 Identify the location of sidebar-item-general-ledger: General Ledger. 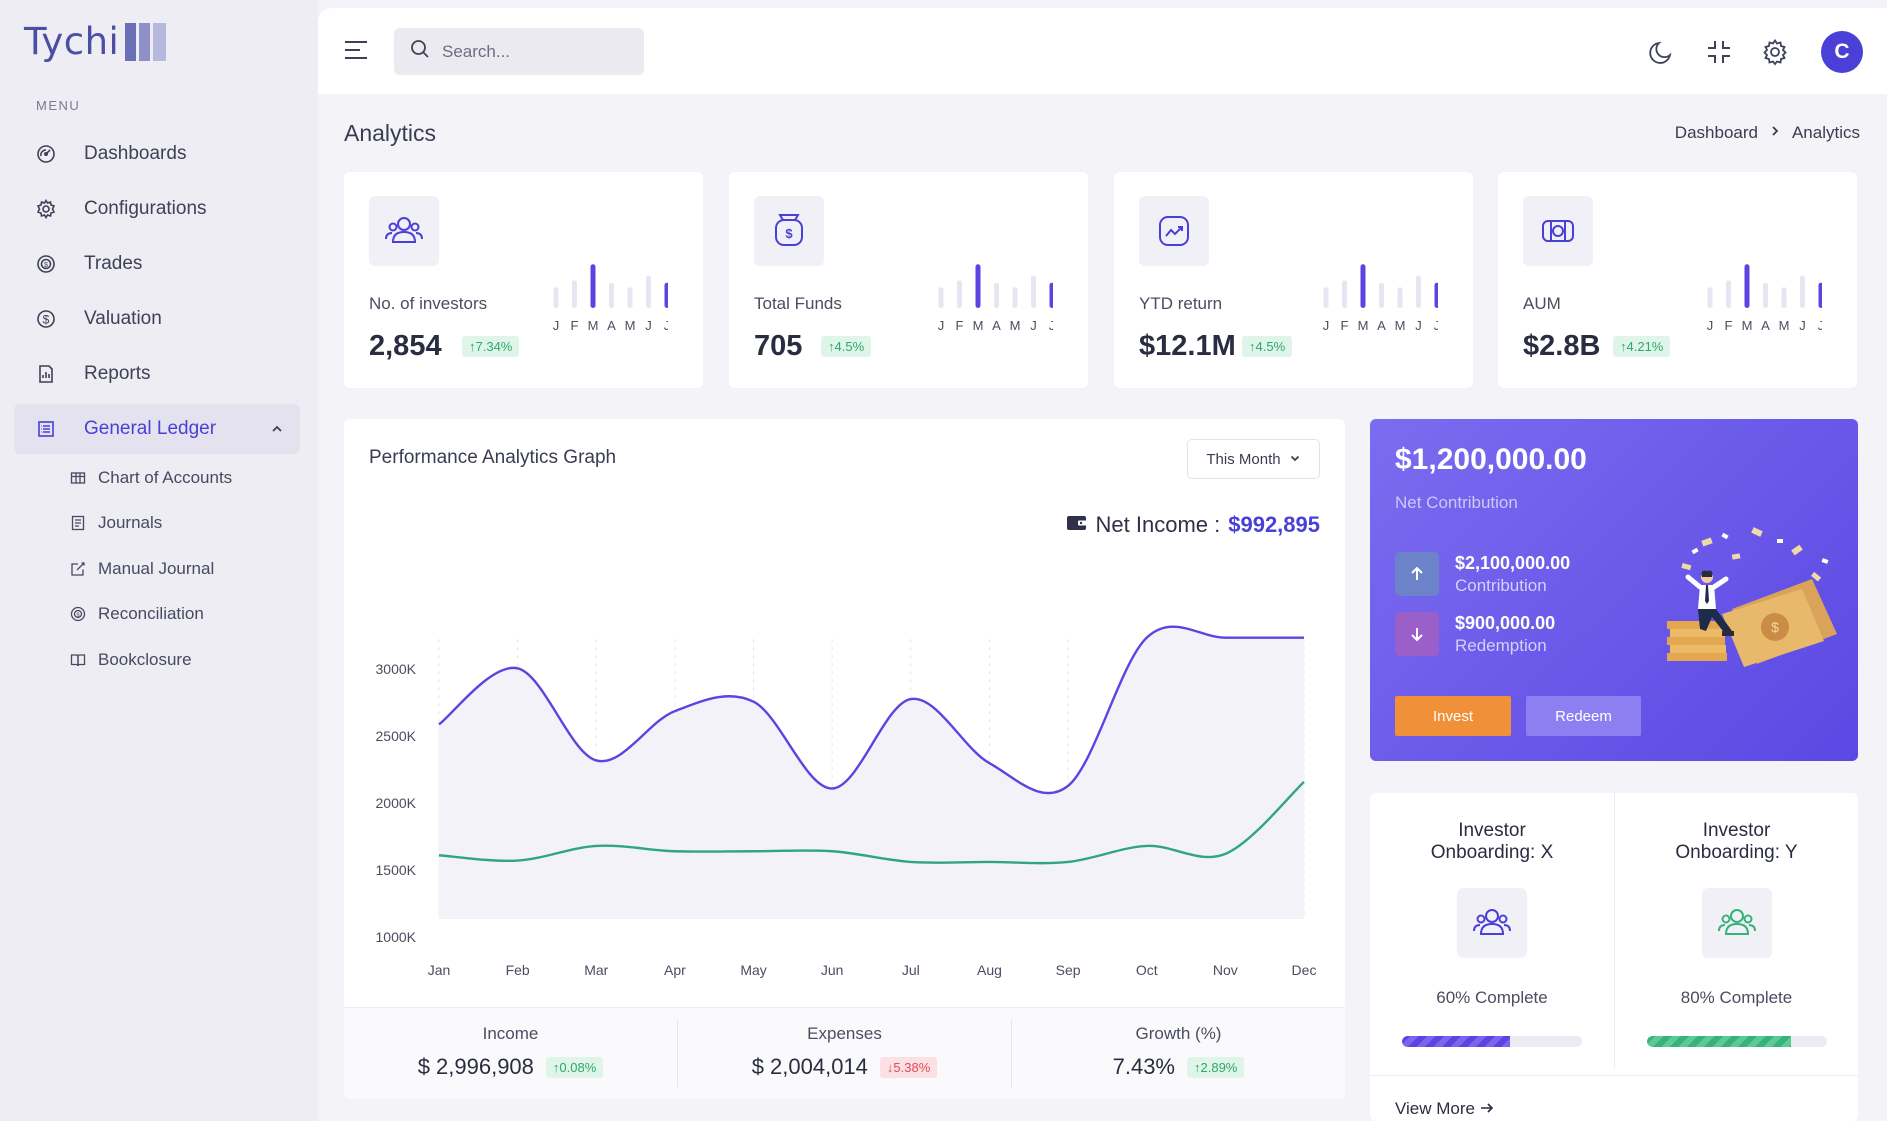
(157, 429).